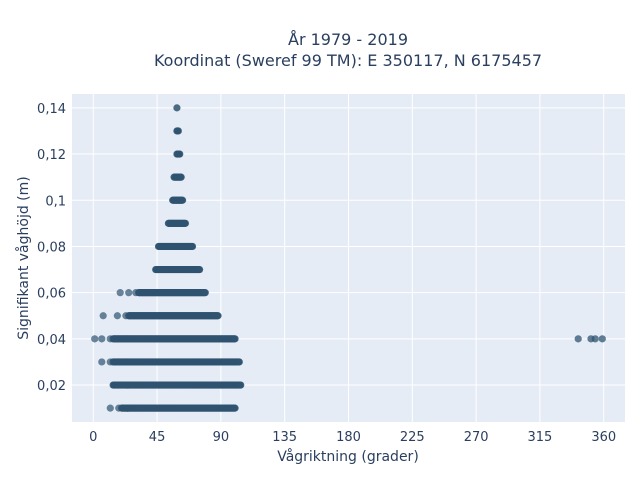 The height and width of the screenshot is (480, 640). What do you see at coordinates (93, 437) in the screenshot?
I see `x-tick-label: 0` at bounding box center [93, 437].